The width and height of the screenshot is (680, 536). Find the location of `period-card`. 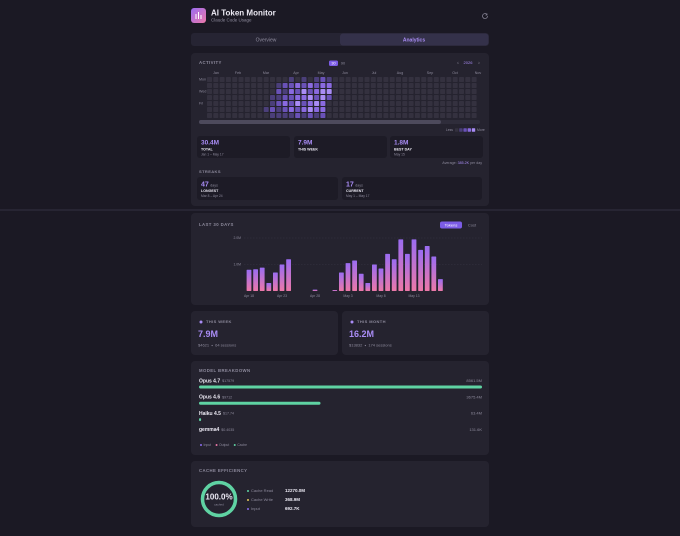

period-card is located at coordinates (264, 333).